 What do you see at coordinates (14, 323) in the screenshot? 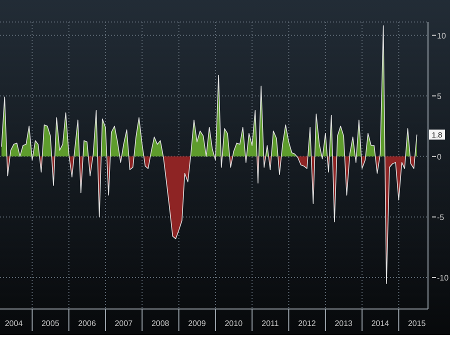
I see `x-tick-label: 2004` at bounding box center [14, 323].